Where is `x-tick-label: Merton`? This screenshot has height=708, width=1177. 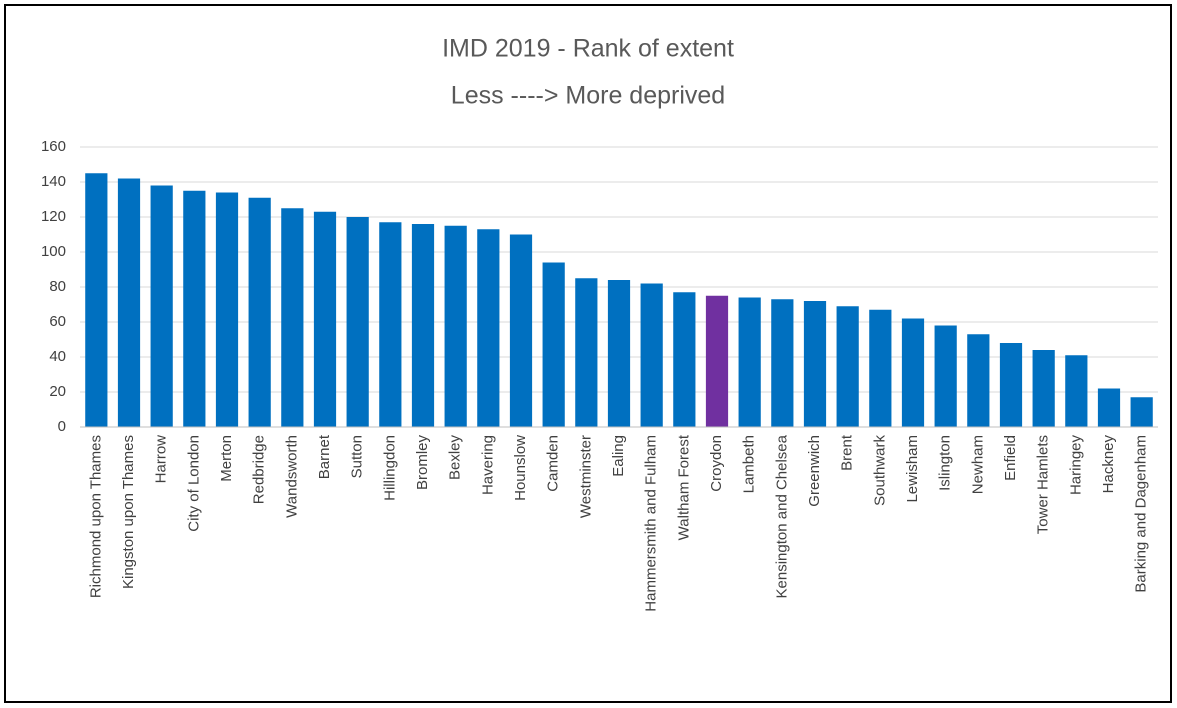
x-tick-label: Merton is located at coordinates (226, 458).